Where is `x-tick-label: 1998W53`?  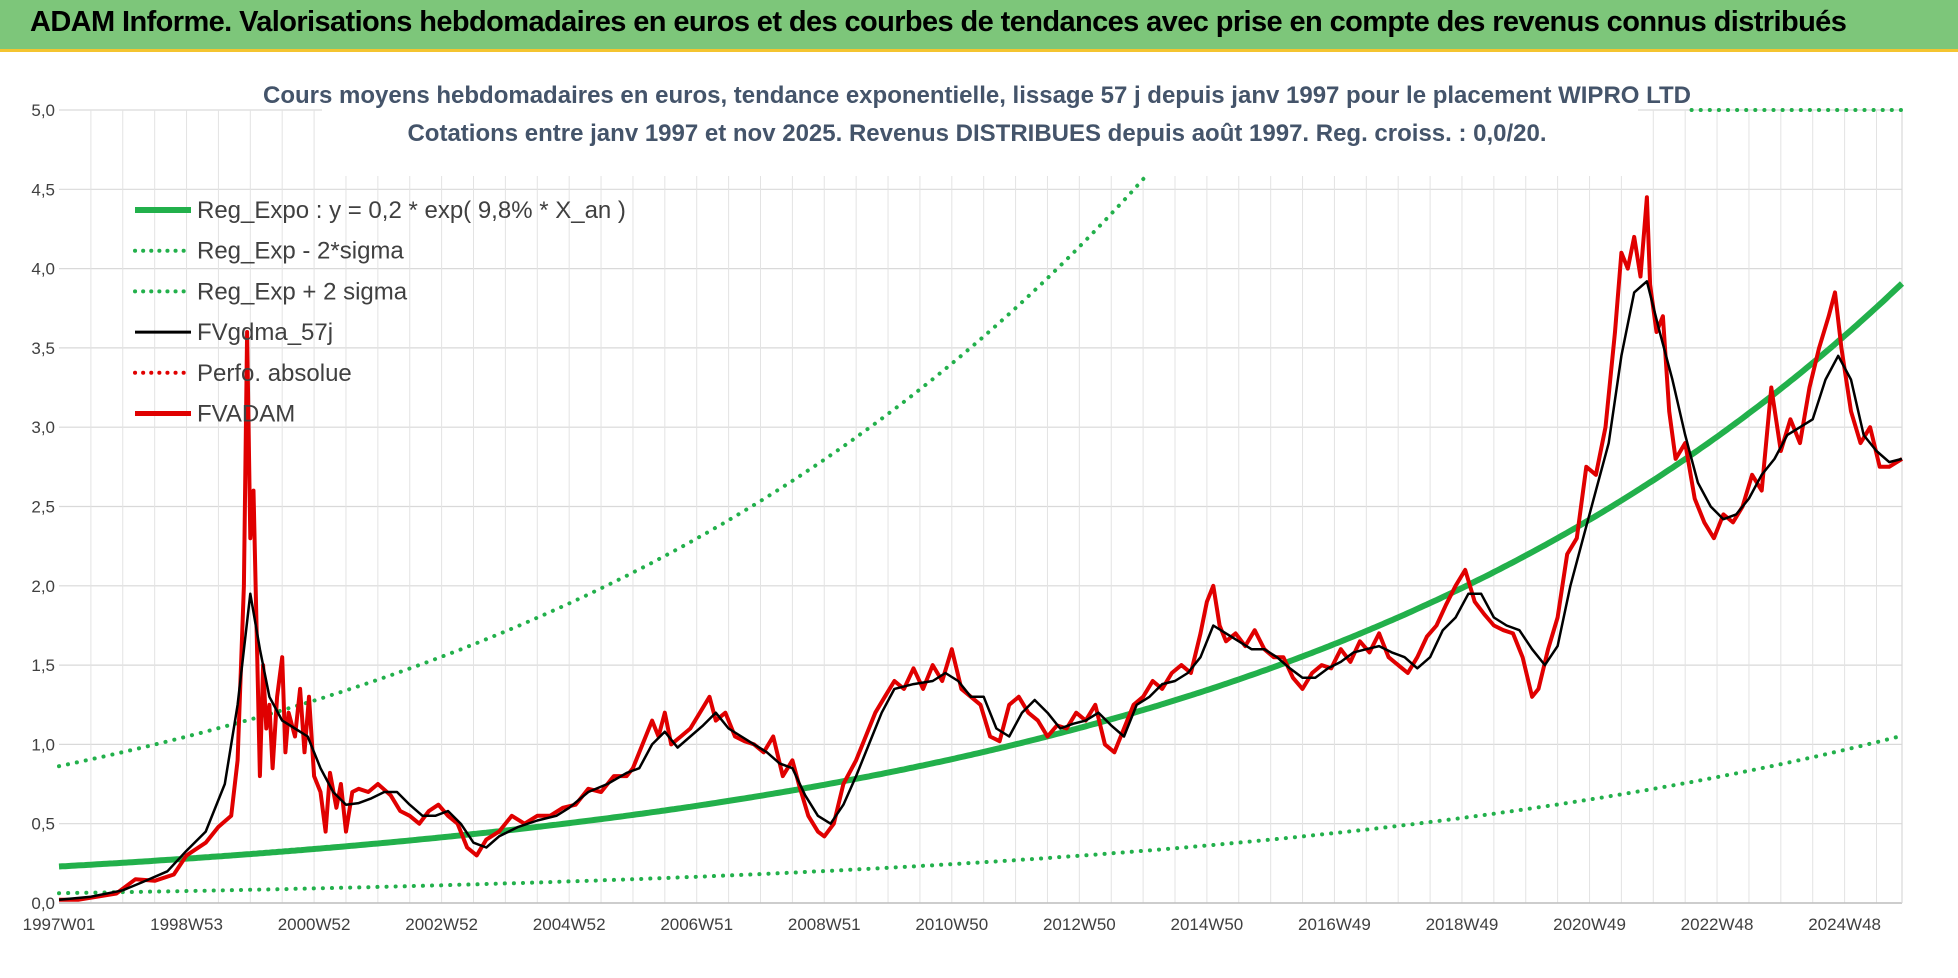
x-tick-label: 1998W53 is located at coordinates (186, 924).